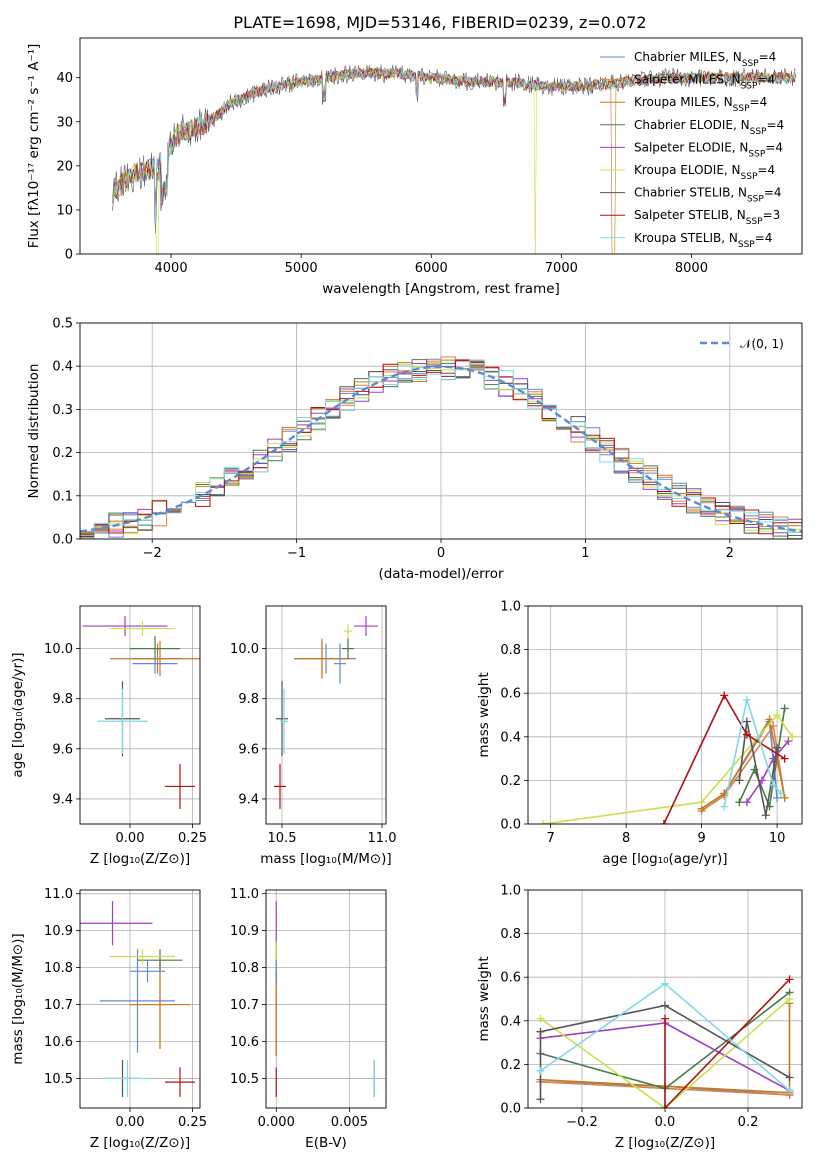 This screenshot has height=1170, width=819. I want to click on z-mass-ytick-label: 10.9, so click(58, 931).